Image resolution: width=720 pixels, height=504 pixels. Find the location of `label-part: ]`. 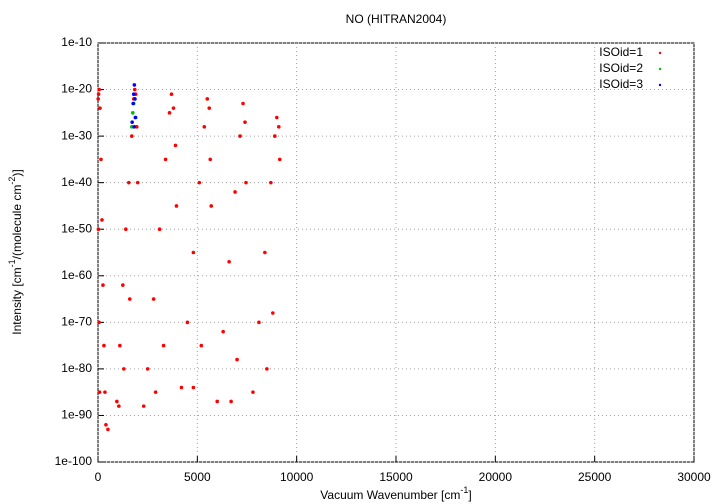

label-part: ] is located at coordinates (469, 495).